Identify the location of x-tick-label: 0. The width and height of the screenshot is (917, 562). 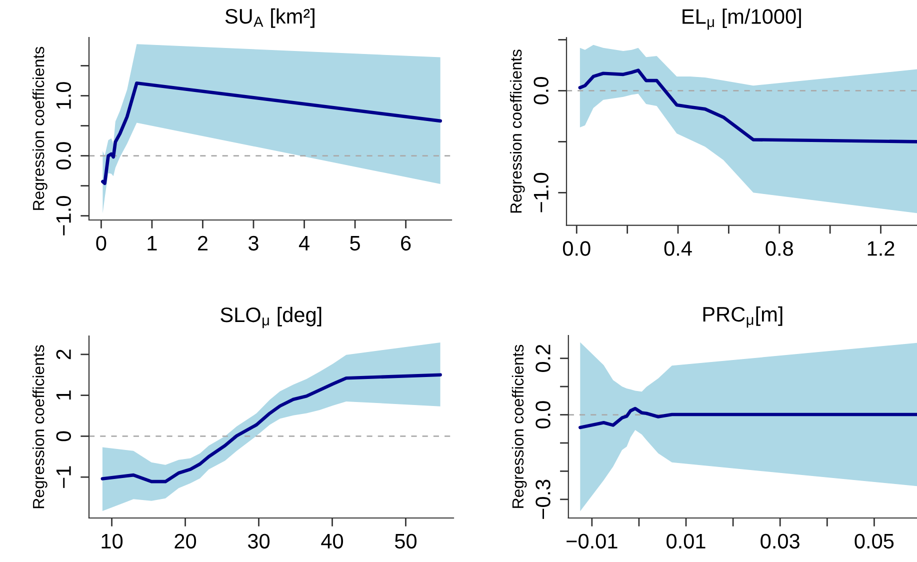
(101, 243).